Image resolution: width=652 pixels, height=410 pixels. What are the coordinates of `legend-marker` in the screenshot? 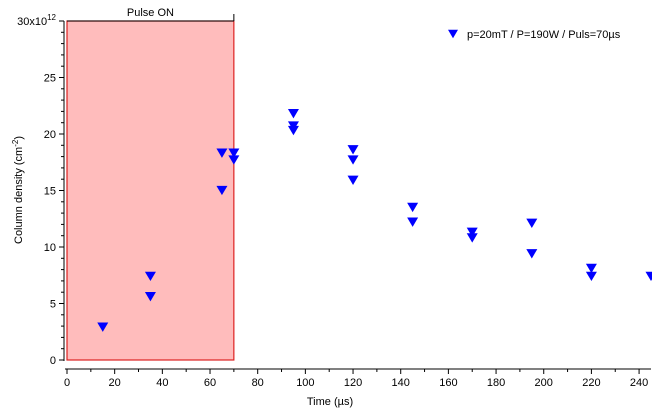 It's located at (453, 34).